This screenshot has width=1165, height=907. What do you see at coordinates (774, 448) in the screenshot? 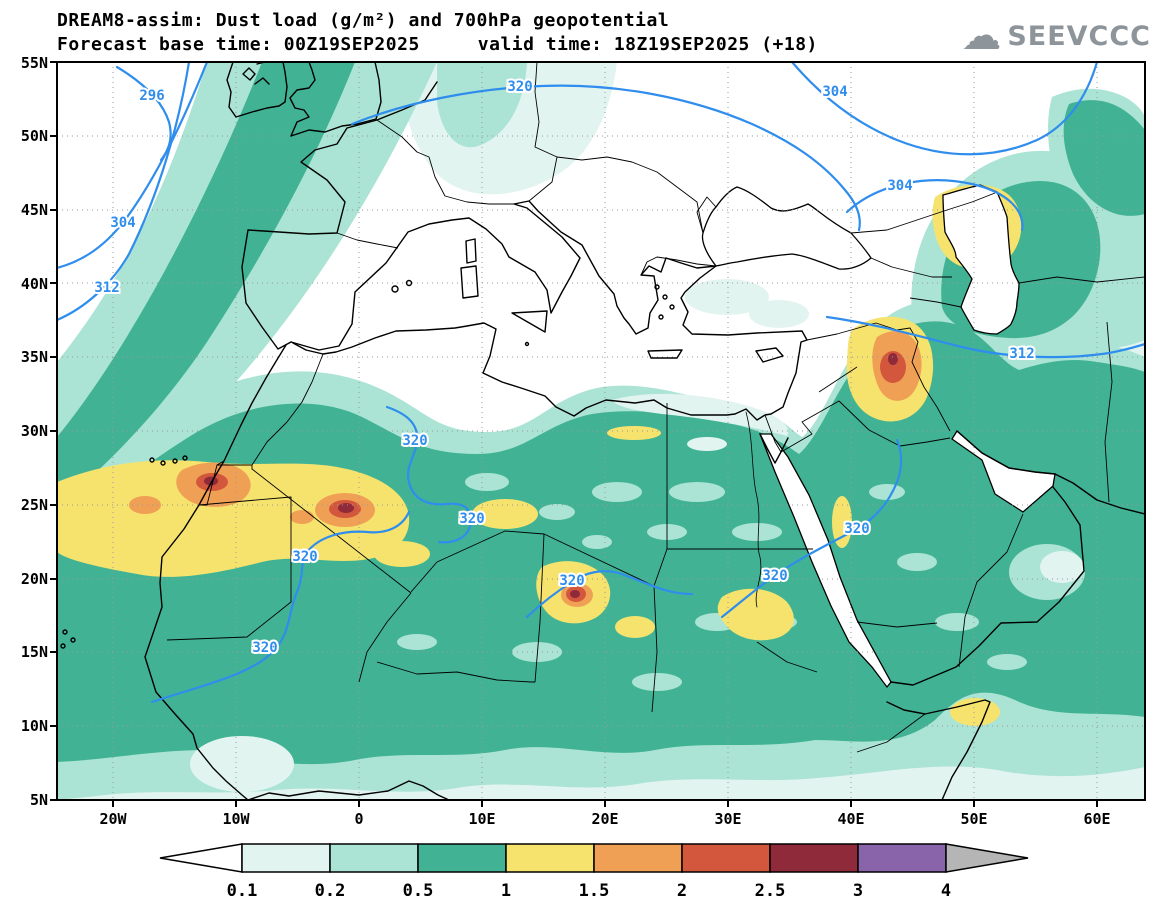
I see `sinai-coast` at bounding box center [774, 448].